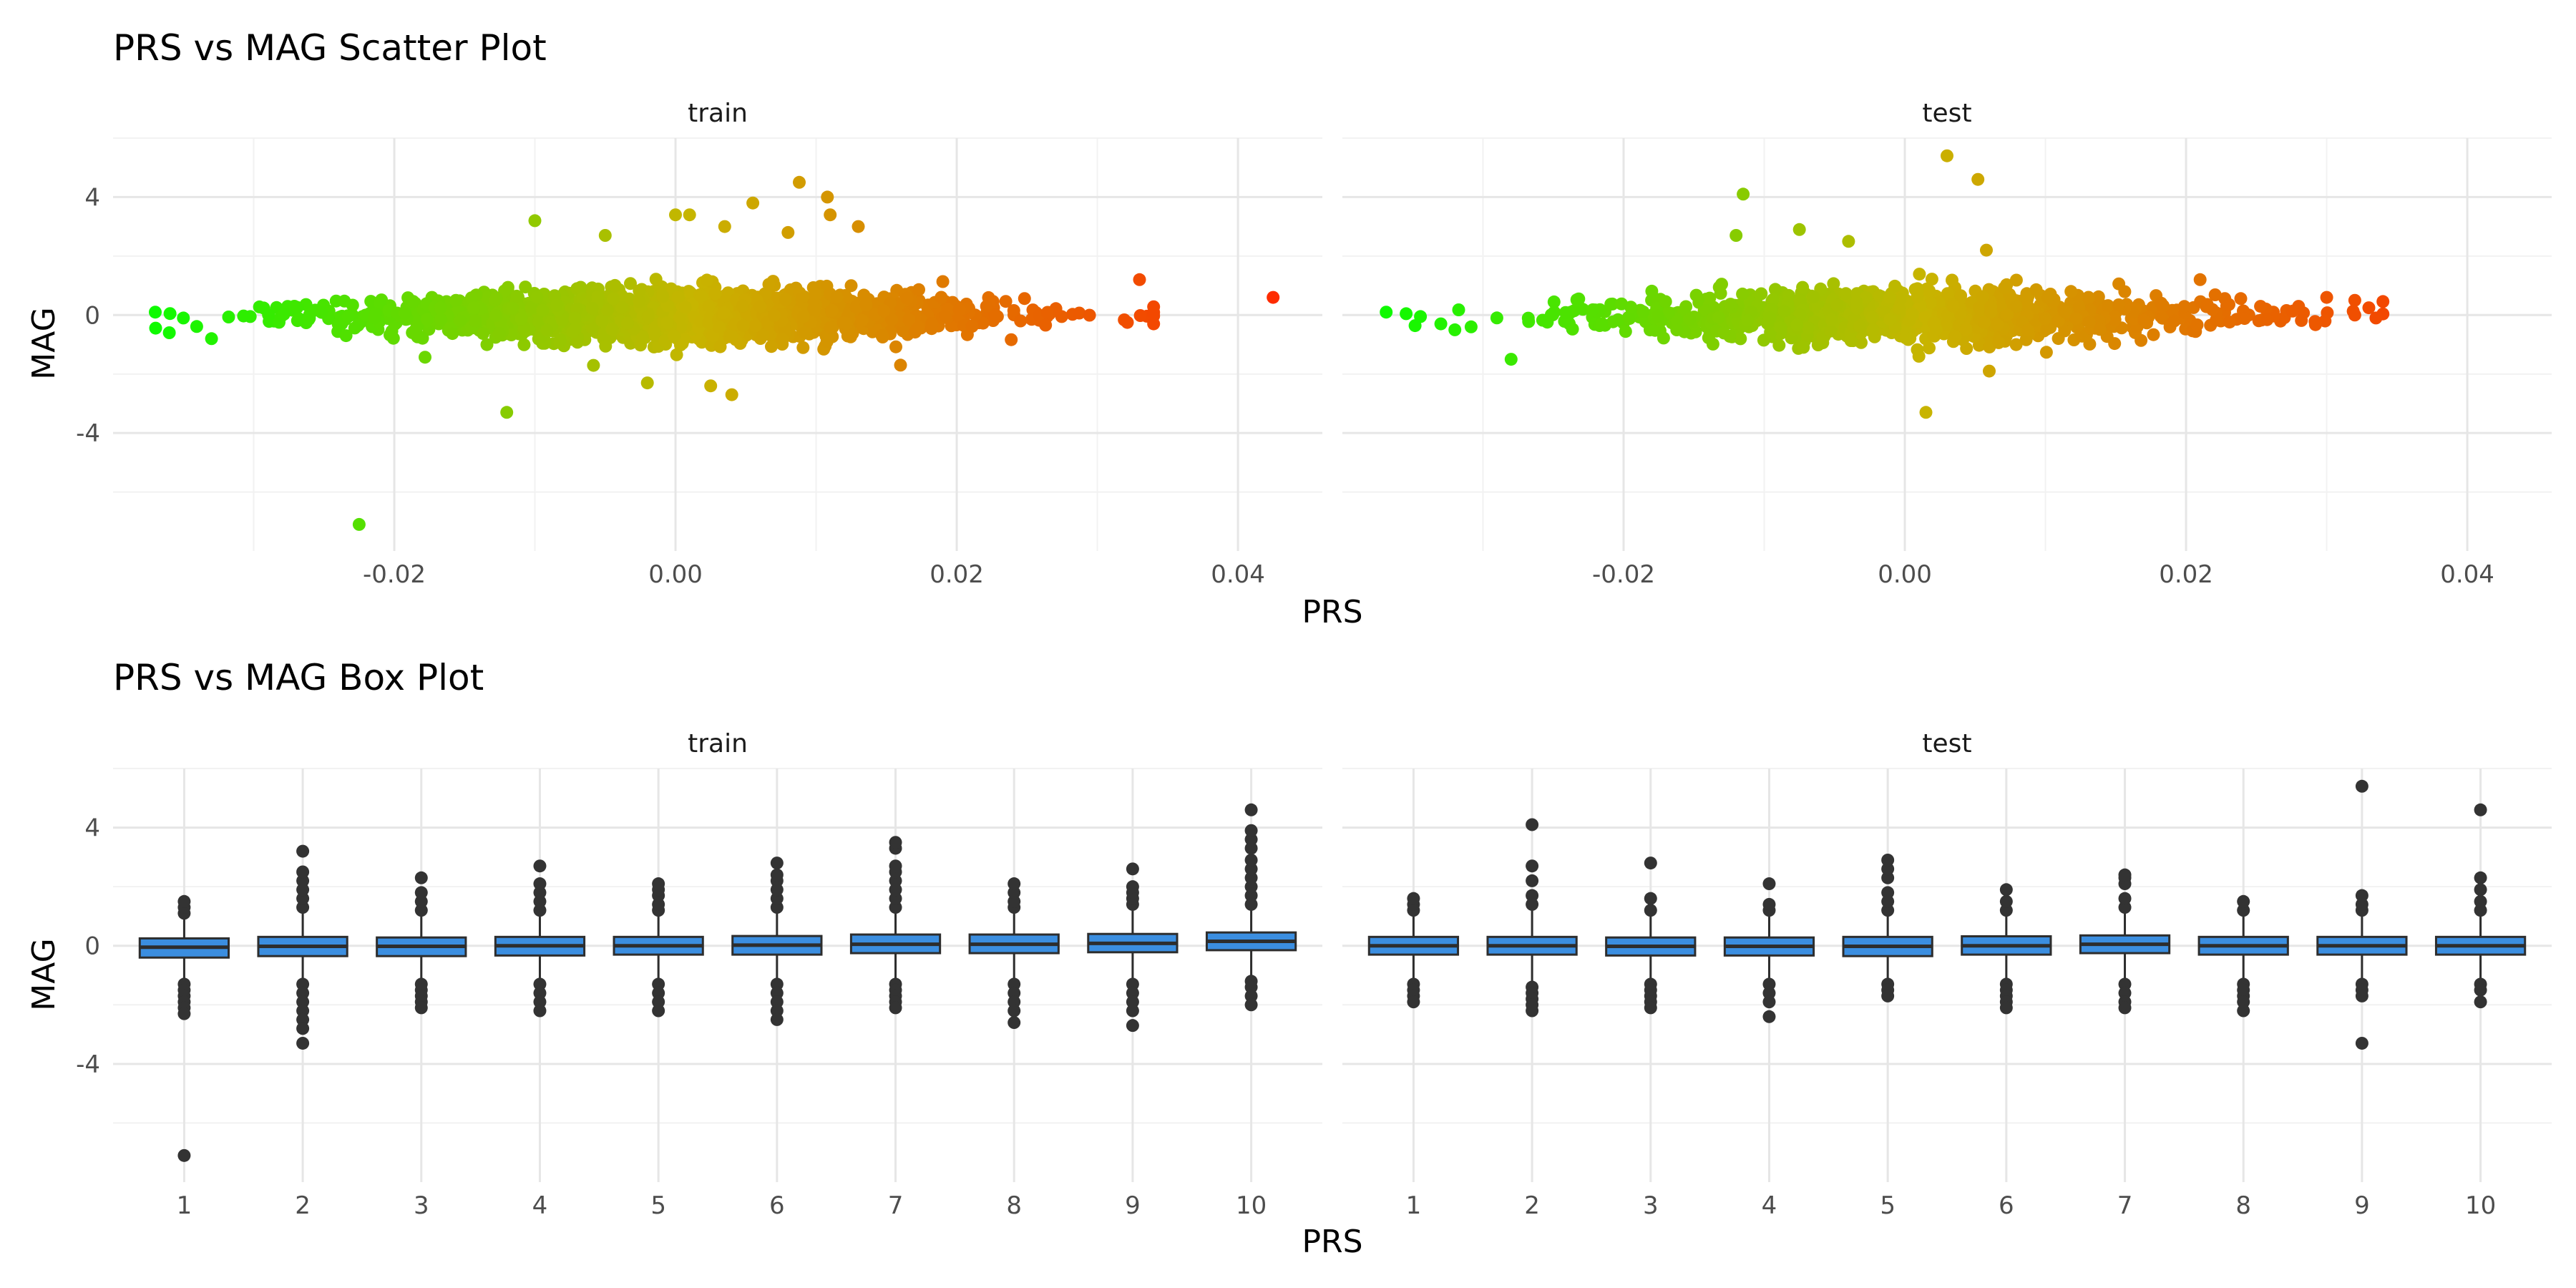  I want to click on y-tick-label: -4, so click(88, 1064).